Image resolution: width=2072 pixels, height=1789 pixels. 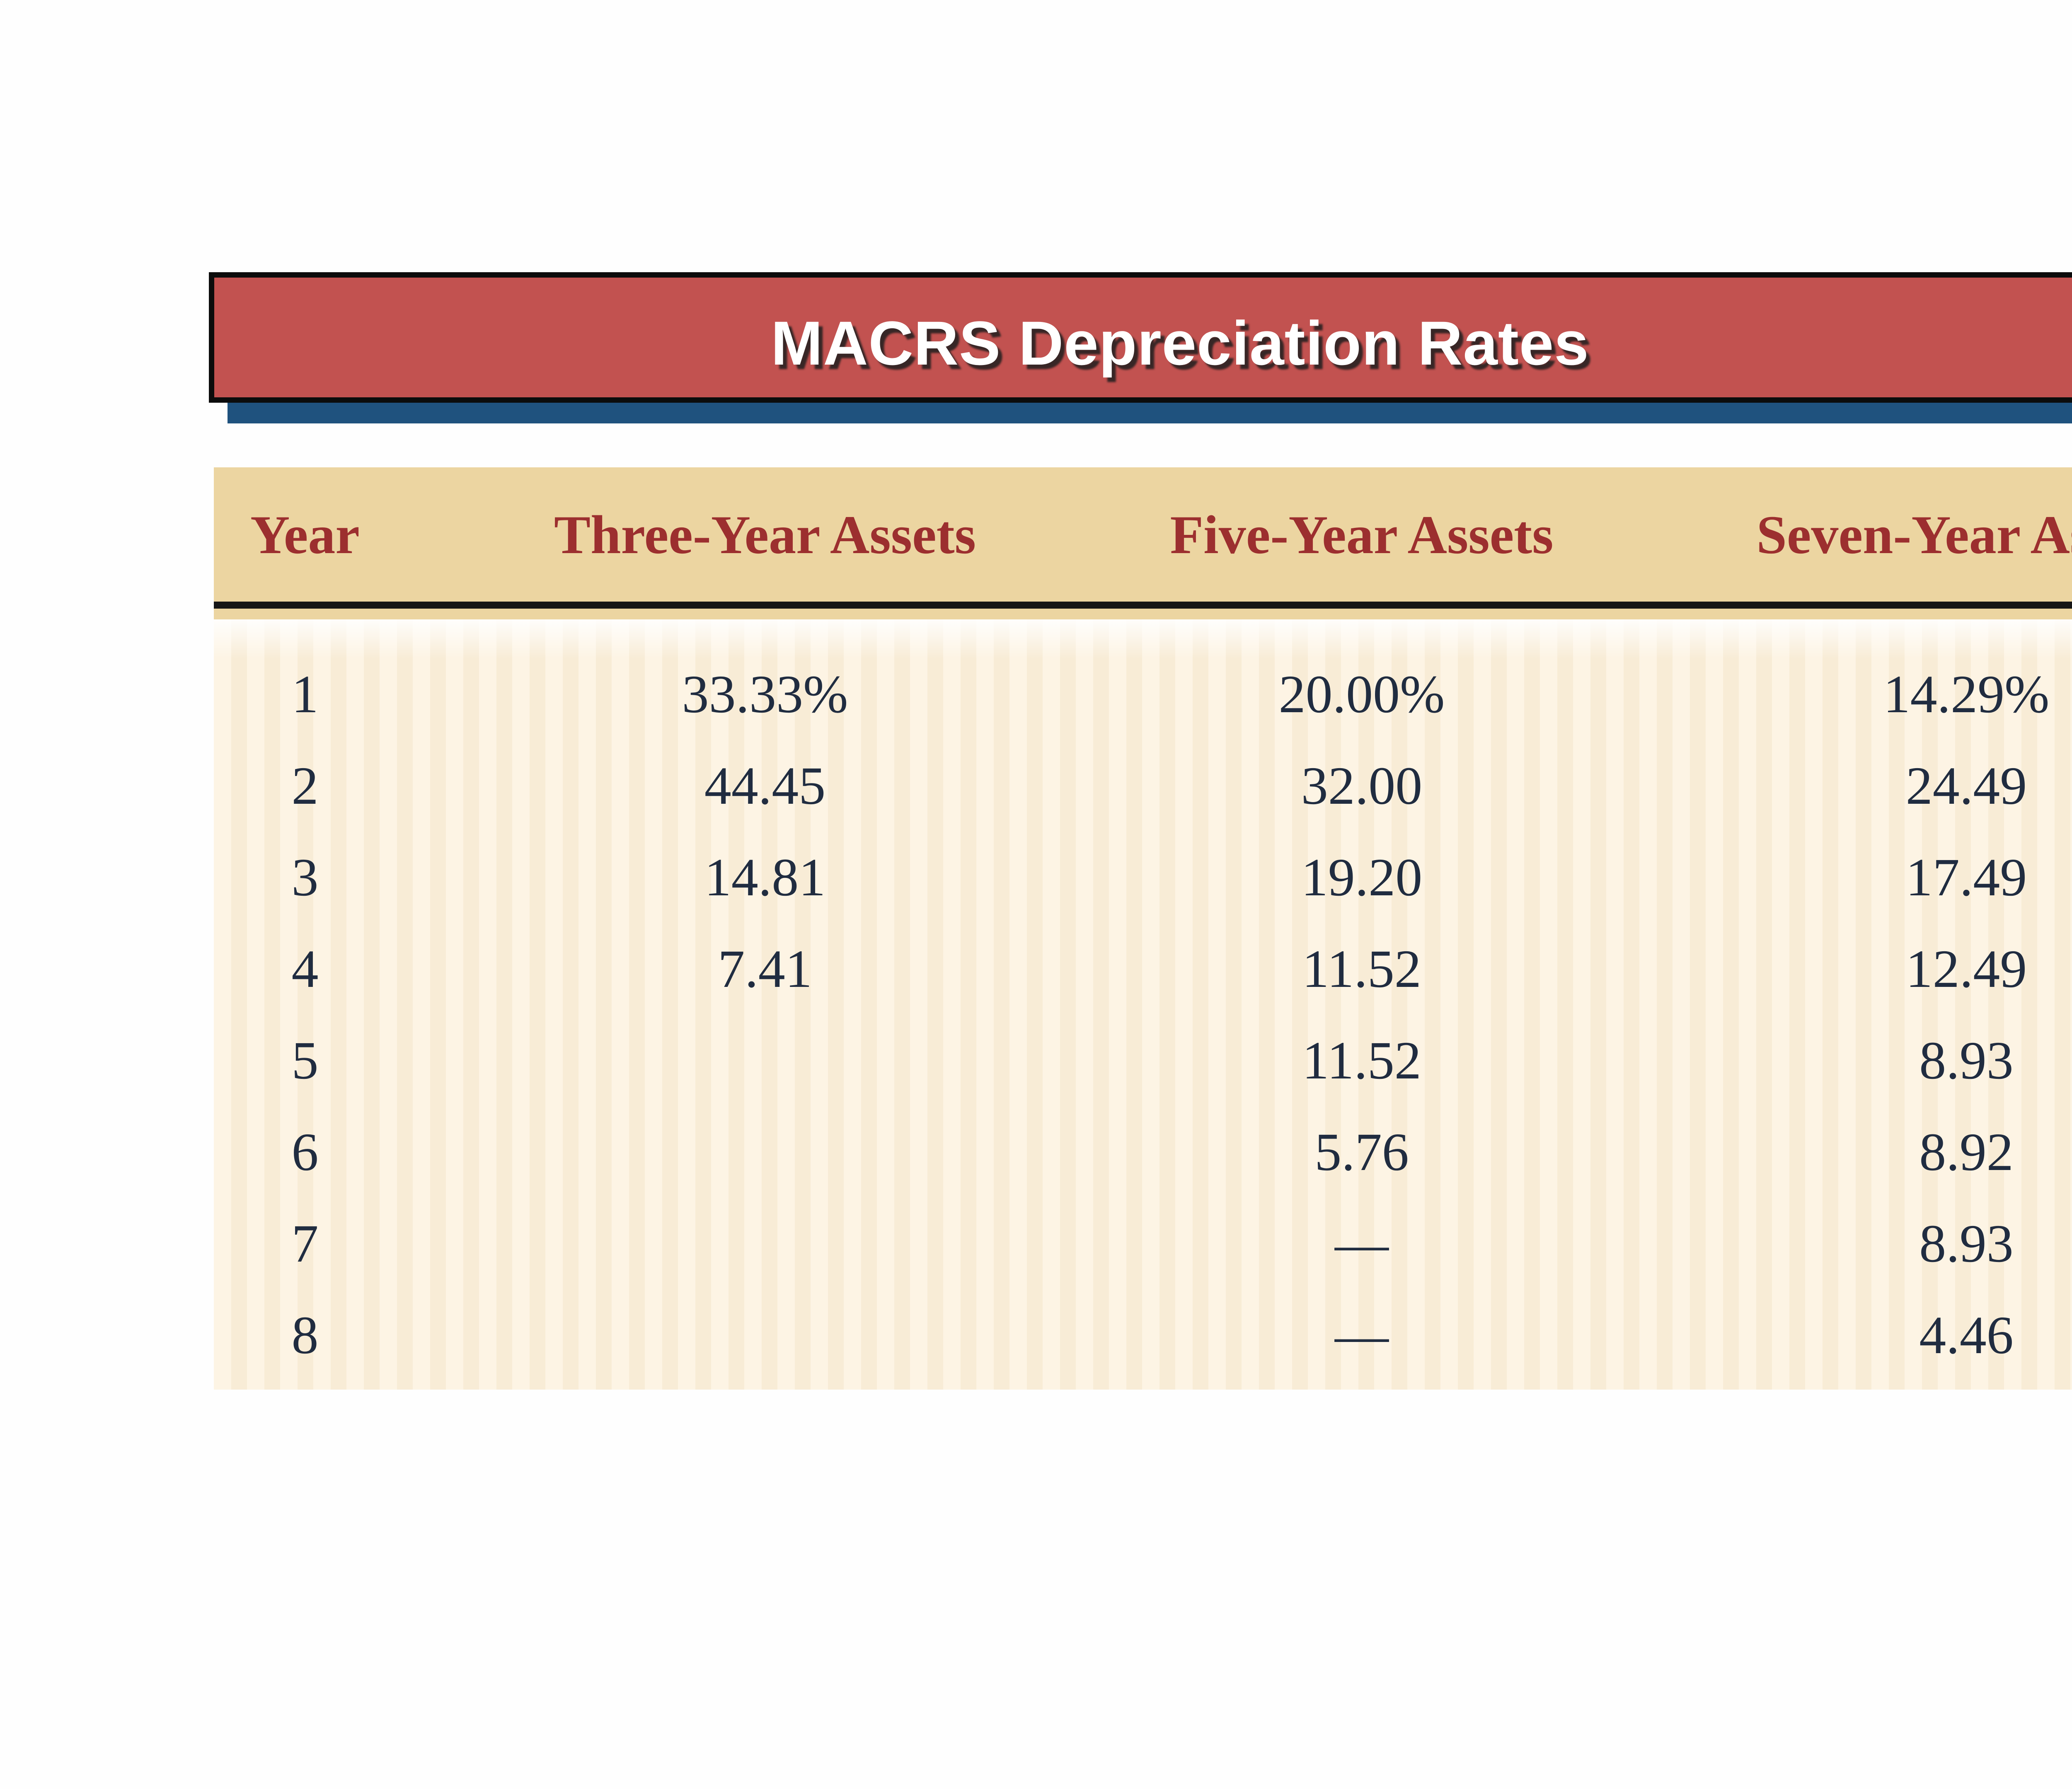 What do you see at coordinates (305, 1244) in the screenshot?
I see `cell-year: 7` at bounding box center [305, 1244].